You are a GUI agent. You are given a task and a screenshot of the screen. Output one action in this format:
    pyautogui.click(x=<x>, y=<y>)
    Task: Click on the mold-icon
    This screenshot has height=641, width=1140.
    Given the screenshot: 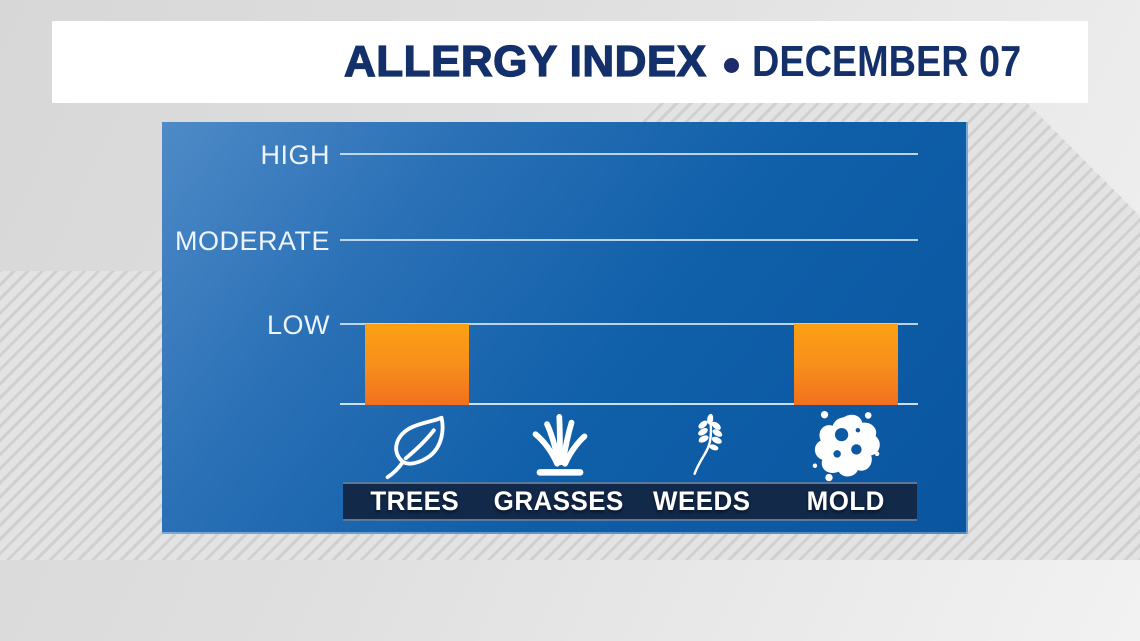 What is the action you would take?
    pyautogui.click(x=845, y=445)
    